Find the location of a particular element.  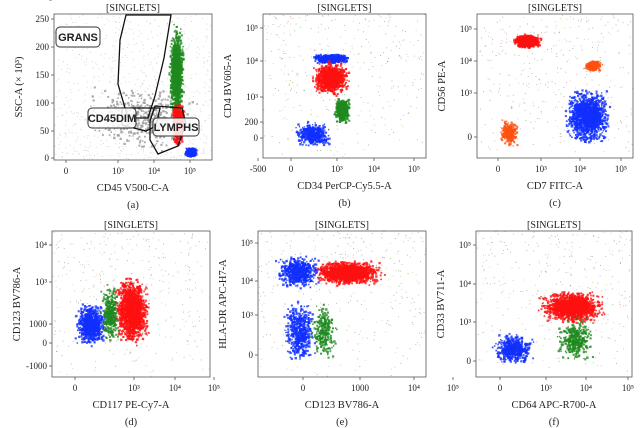

x-axis-label: CD45 V500-C-A is located at coordinates (133, 188).